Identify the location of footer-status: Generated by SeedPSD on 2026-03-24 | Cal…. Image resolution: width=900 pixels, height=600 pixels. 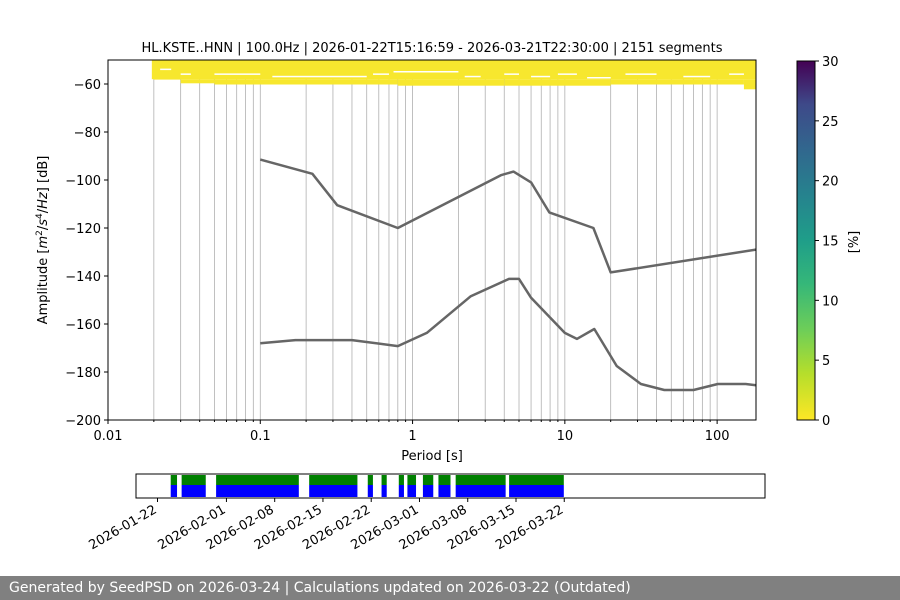
(450, 588).